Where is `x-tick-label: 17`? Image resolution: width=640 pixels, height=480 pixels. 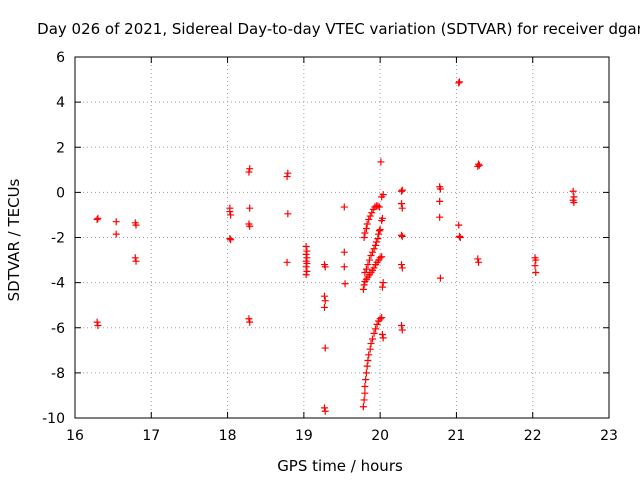 x-tick-label: 17 is located at coordinates (151, 436).